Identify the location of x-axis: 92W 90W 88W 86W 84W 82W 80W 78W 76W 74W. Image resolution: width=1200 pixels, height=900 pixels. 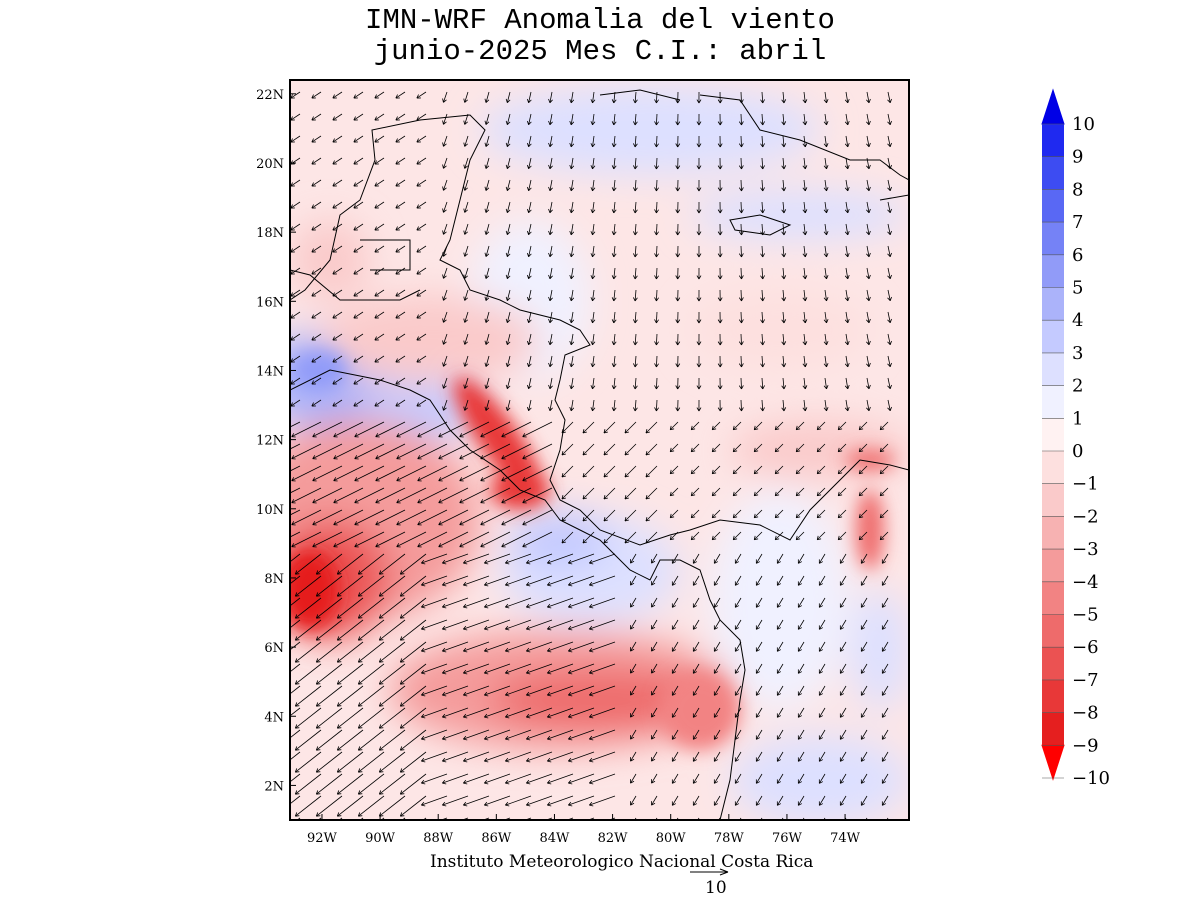
(584, 830).